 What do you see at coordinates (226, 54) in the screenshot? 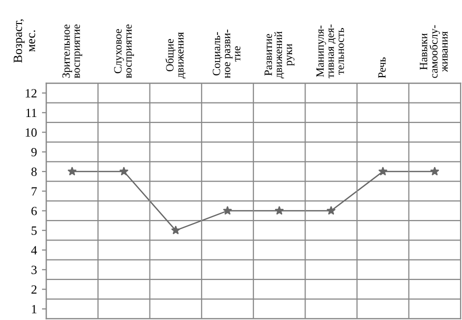
I see `x-tick-label: Социаль- ное разви- тие` at bounding box center [226, 54].